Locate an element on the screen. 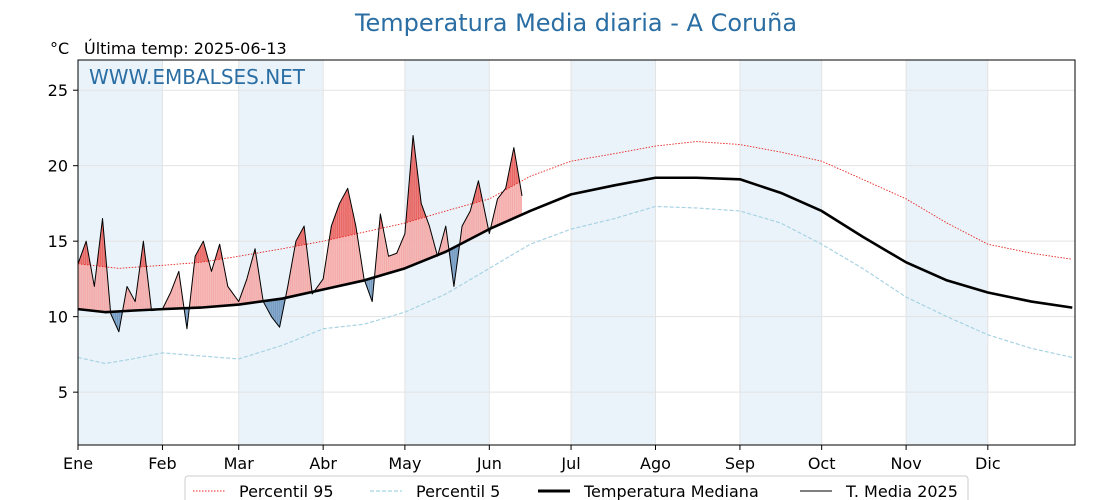  month-band is located at coordinates (613, 252).